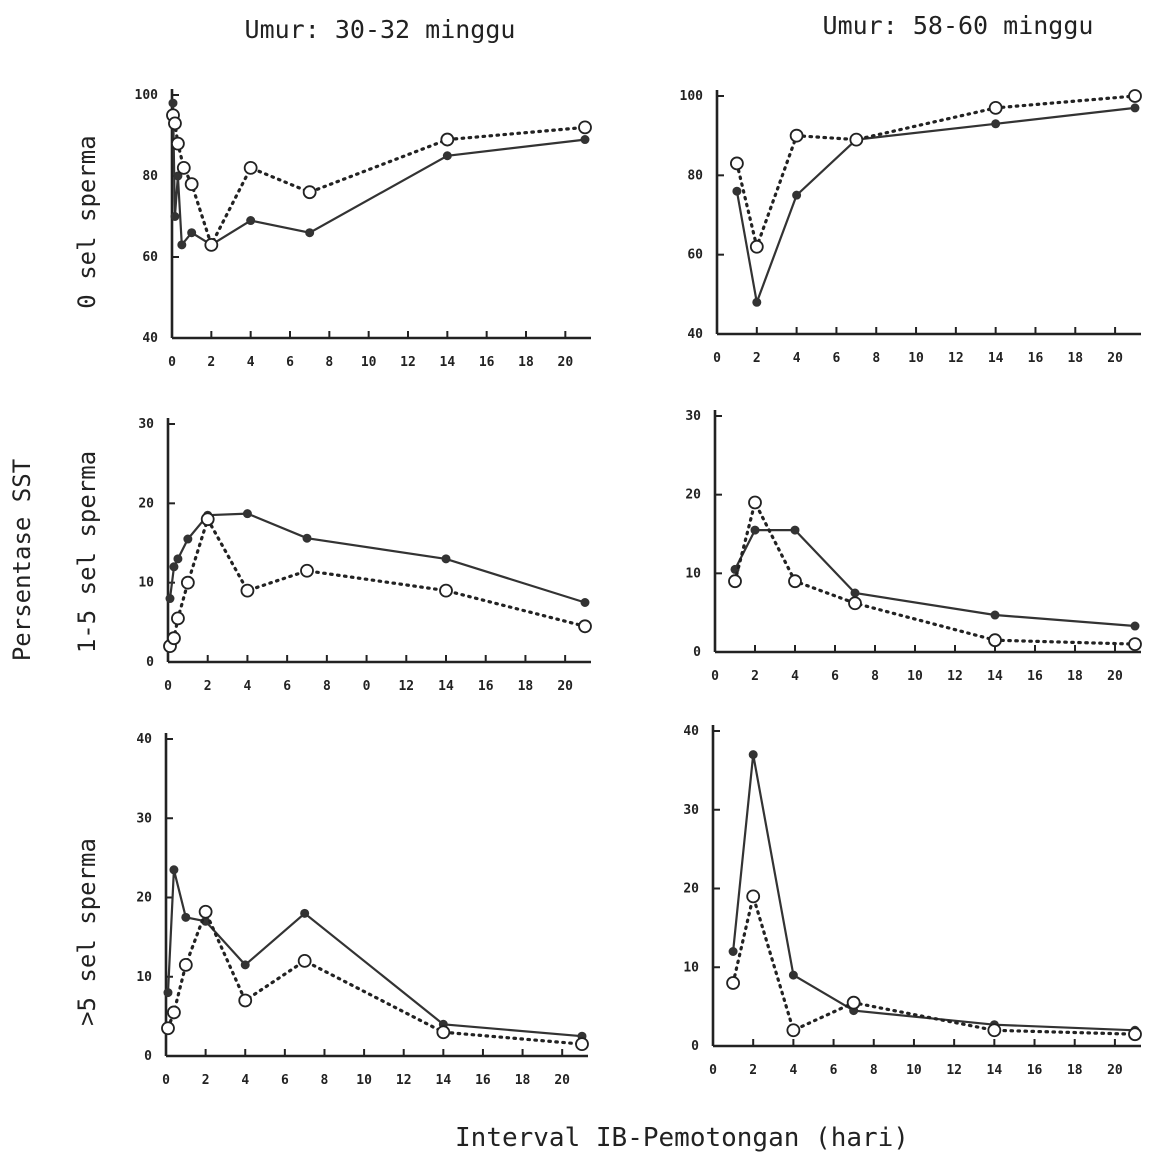  I want to click on chart-panel-top-left: 40 60 80 100 0 2 4 6 8 10 12 14 16 18 20, so click(363, 229).